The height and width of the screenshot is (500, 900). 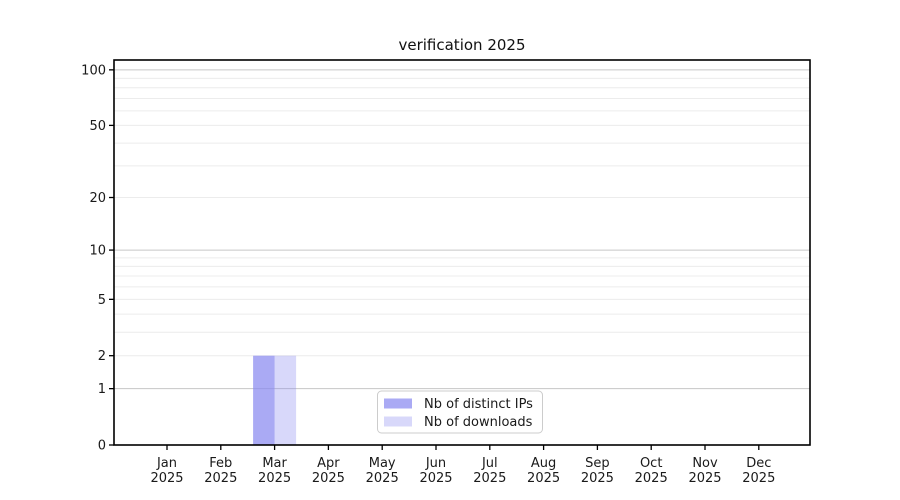 What do you see at coordinates (285, 400) in the screenshot?
I see `bar-nb-of-downloads` at bounding box center [285, 400].